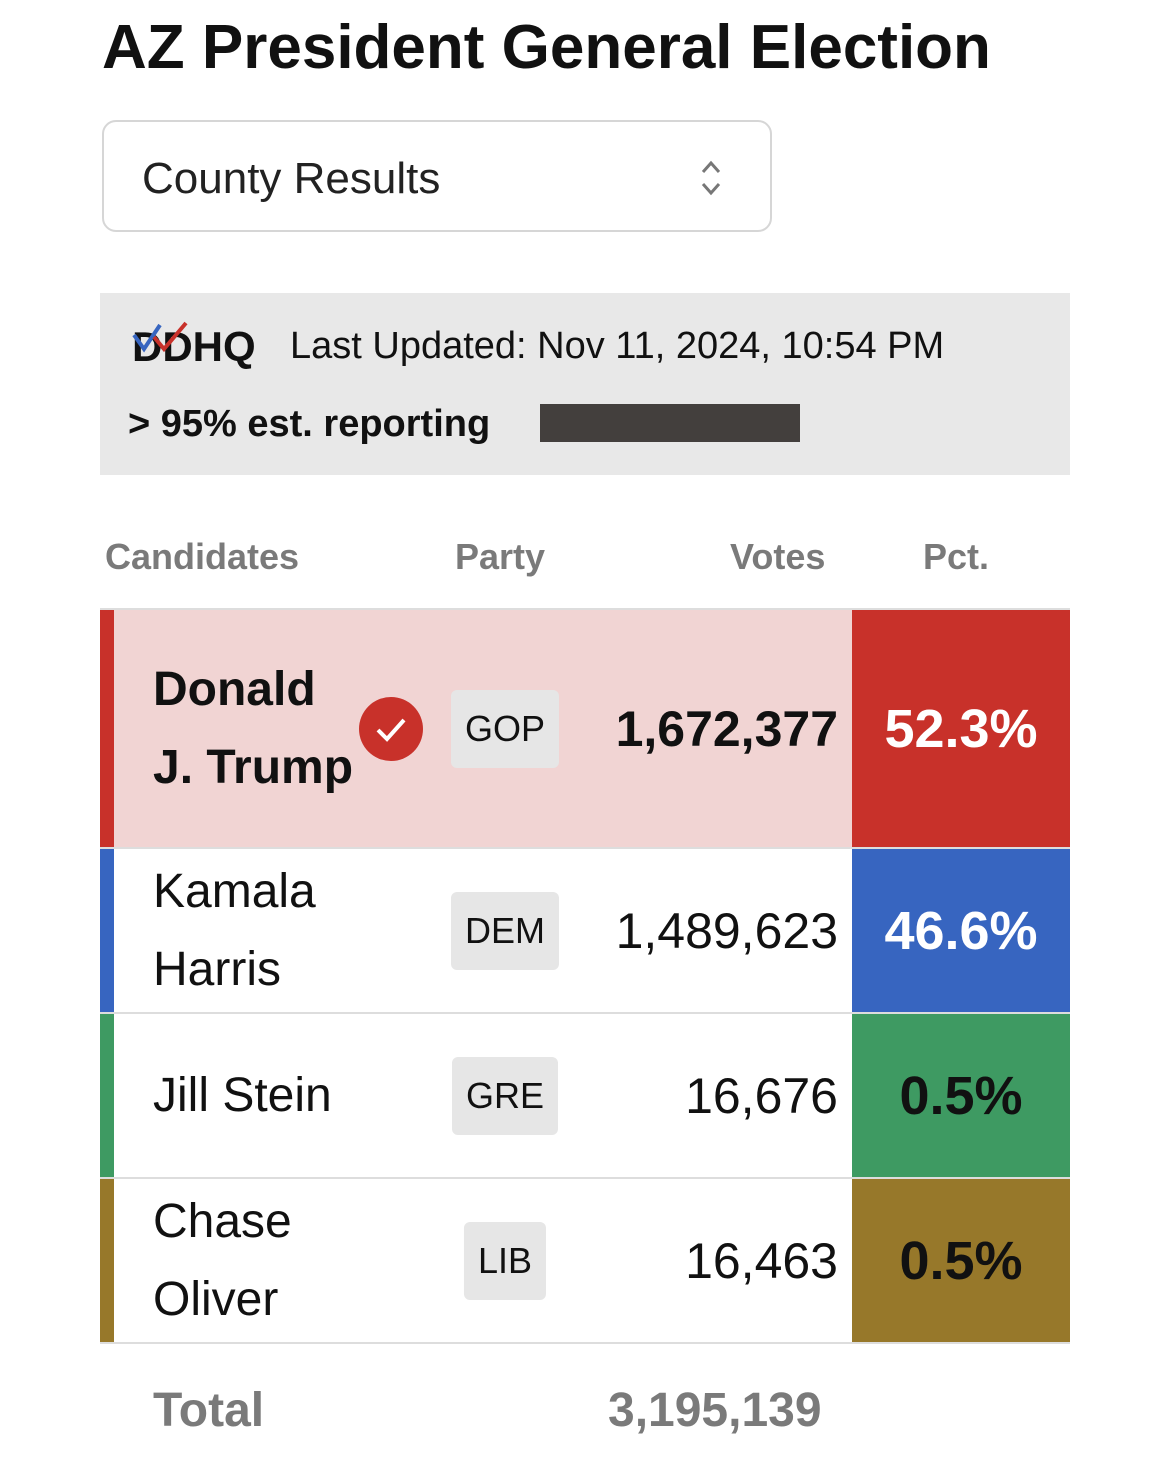 The width and height of the screenshot is (1170, 1461). I want to click on candidate-row: Donald J. Trump GOP 1,672,377 52.3%, so click(585, 727).